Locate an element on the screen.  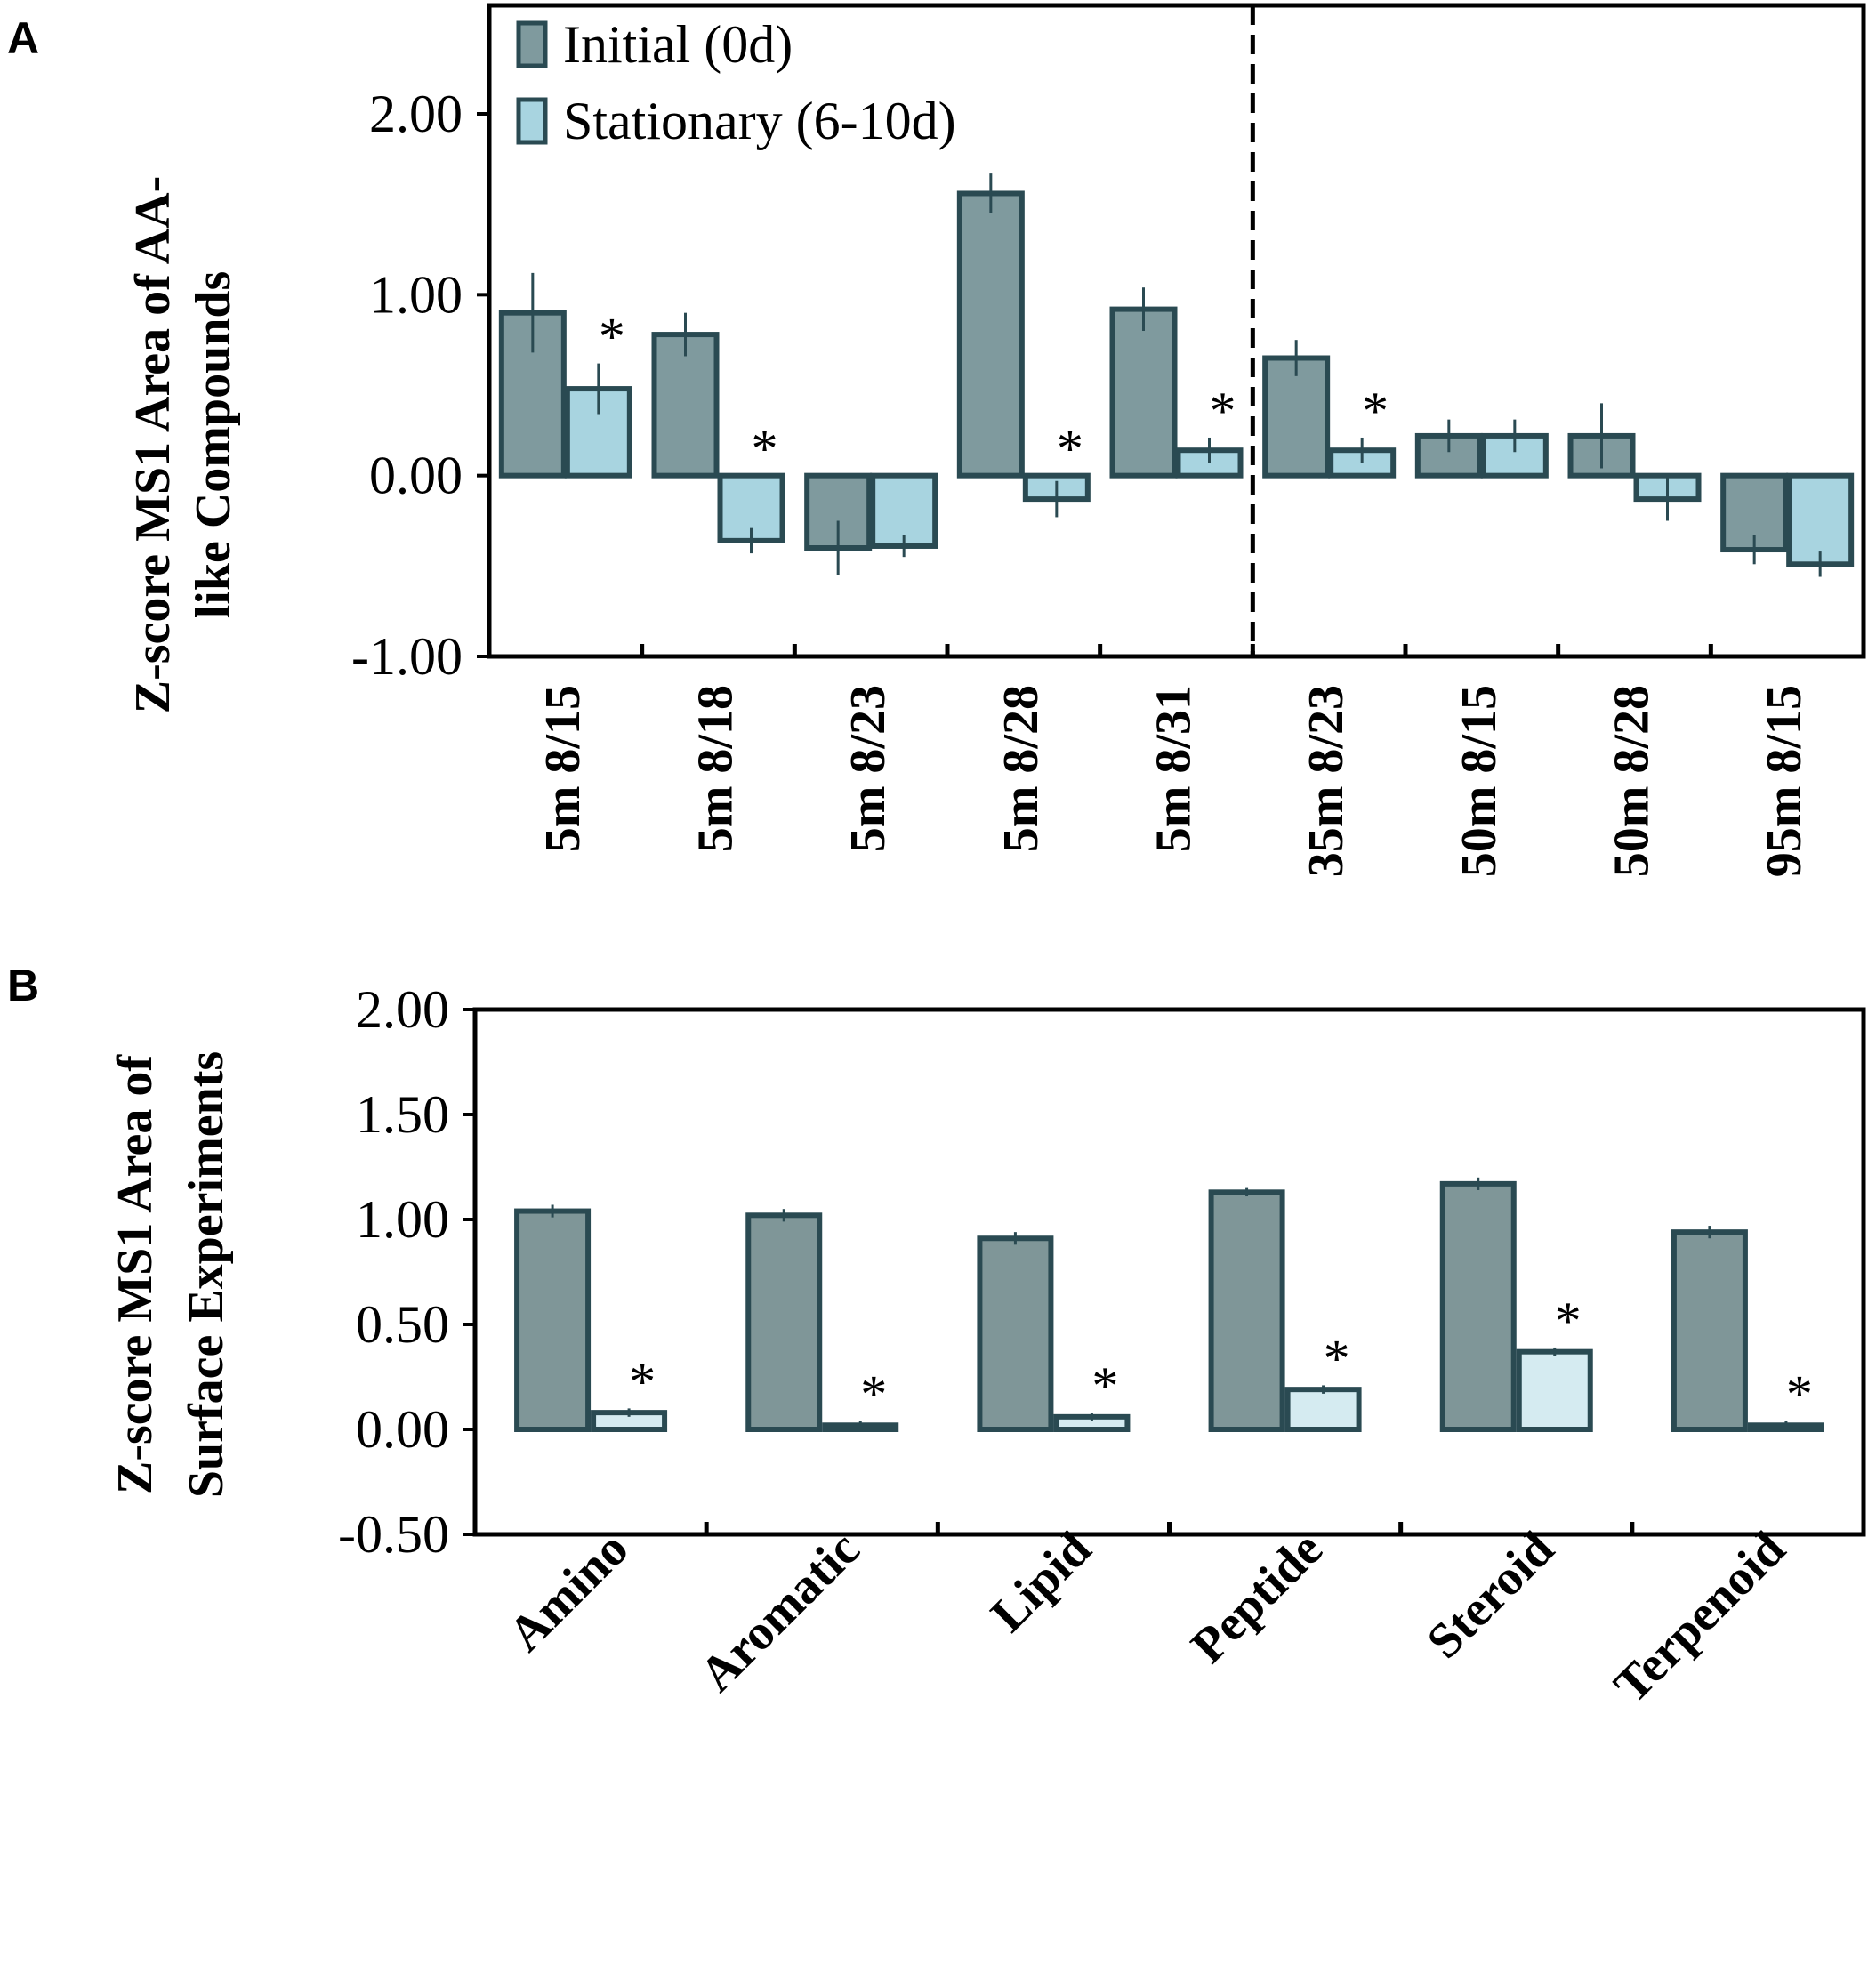
panel-b-y-tick-label: 1.50 is located at coordinates (402, 1114).